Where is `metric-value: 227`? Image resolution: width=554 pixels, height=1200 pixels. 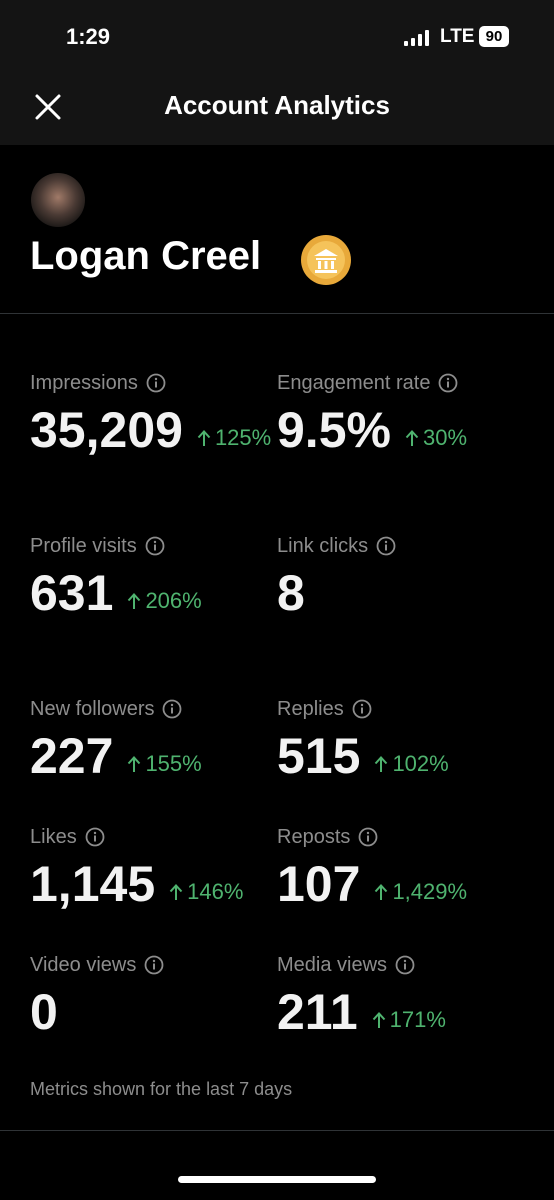
metric-value: 227 is located at coordinates (72, 756).